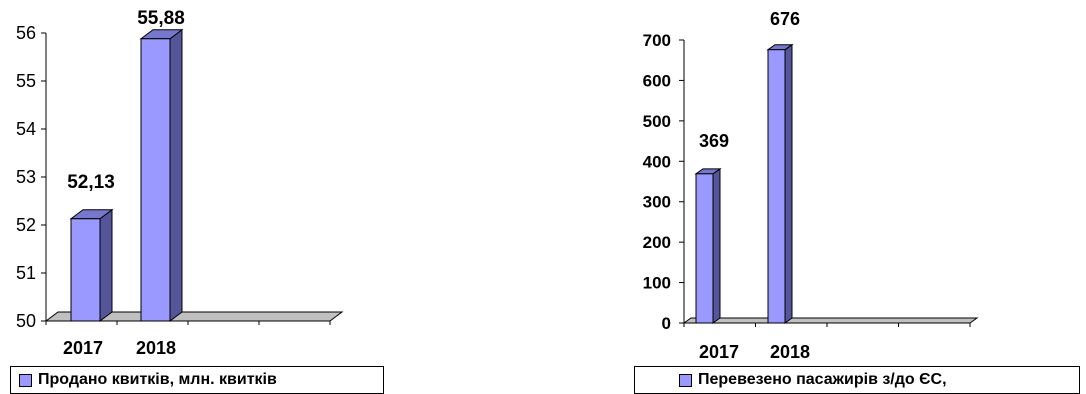 The width and height of the screenshot is (1086, 394). What do you see at coordinates (714, 141) in the screenshot?
I see `data-label: 369` at bounding box center [714, 141].